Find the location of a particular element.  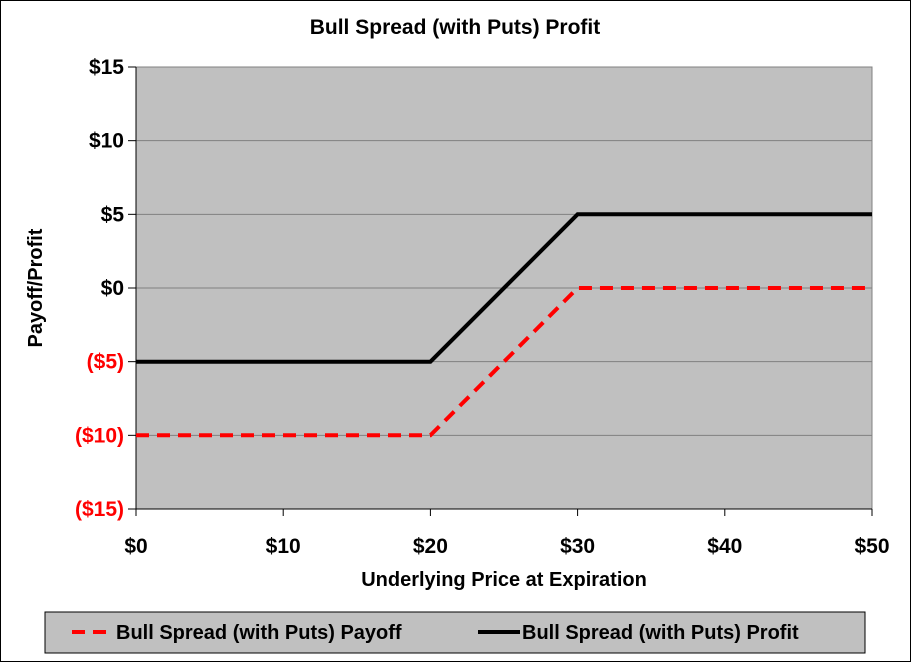

x-tick-label-4: $40 is located at coordinates (724, 546).